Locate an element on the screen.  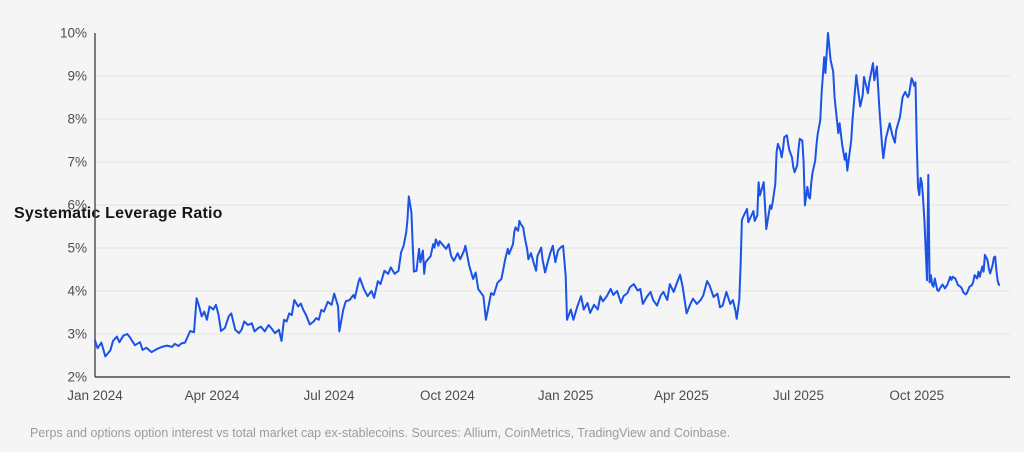
x-tick-label: Jul 2025 is located at coordinates (798, 395).